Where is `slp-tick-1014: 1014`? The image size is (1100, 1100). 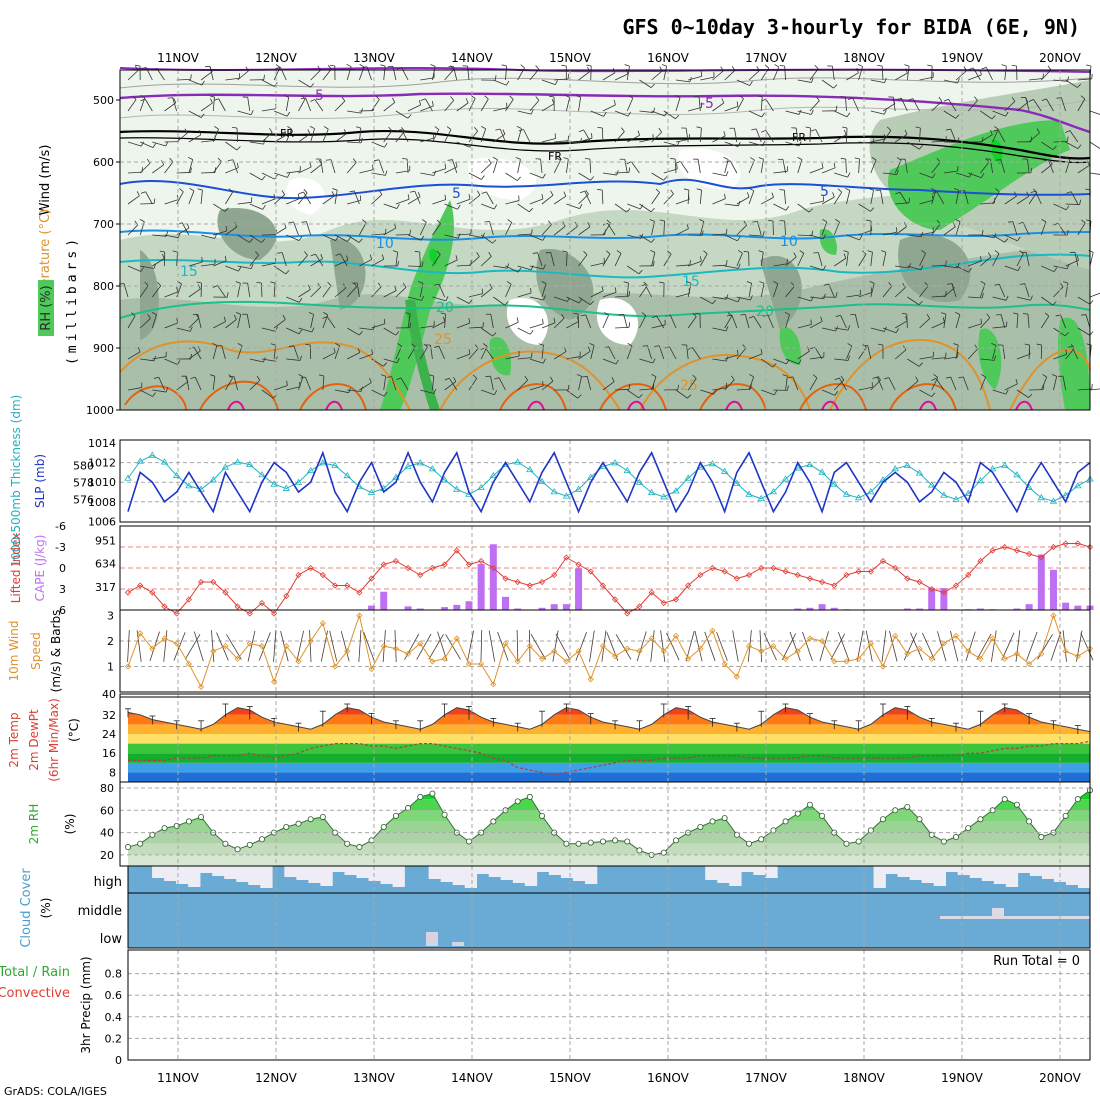
slp-tick-1014: 1014 is located at coordinates (102, 443).